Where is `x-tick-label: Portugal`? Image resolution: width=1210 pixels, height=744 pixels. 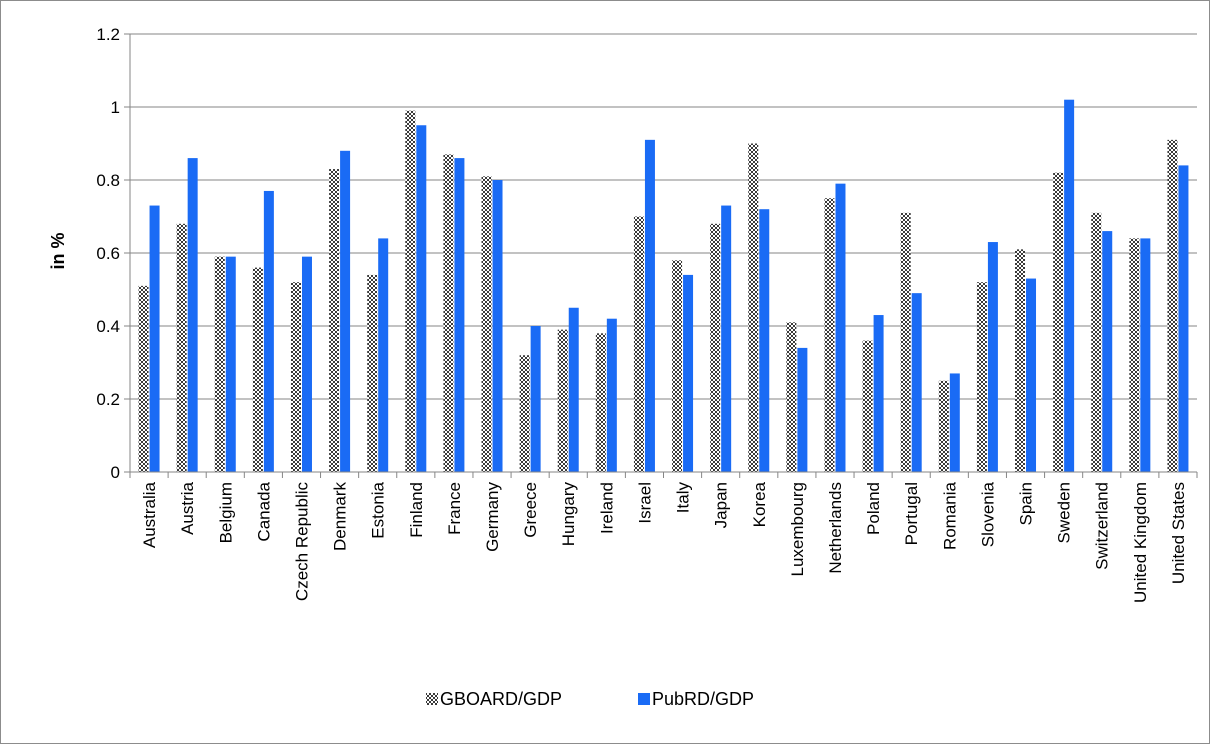
x-tick-label: Portugal is located at coordinates (911, 513).